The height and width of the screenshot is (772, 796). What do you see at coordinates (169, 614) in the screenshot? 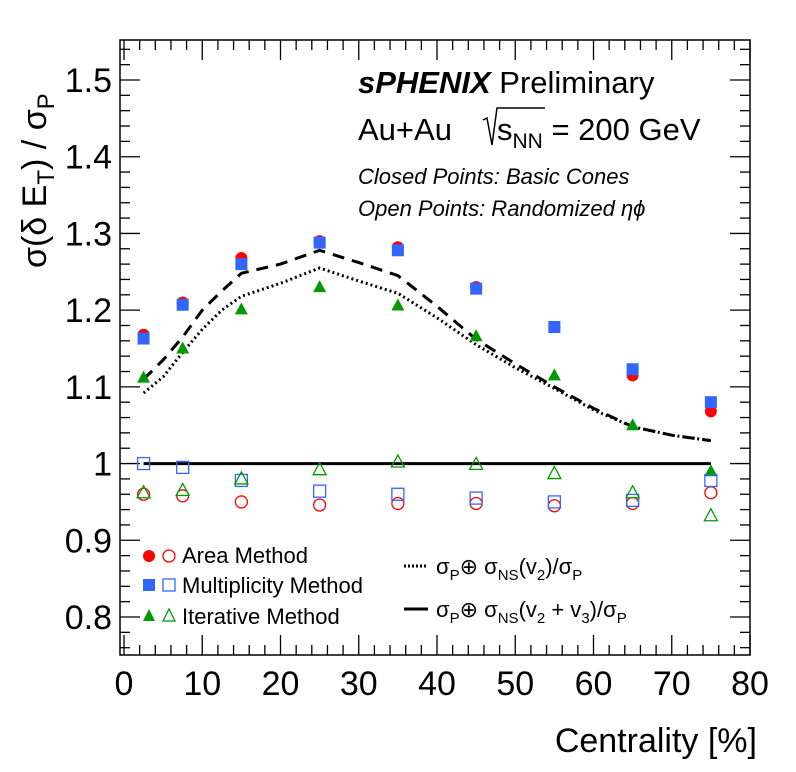
I see `legend-iterative-open-marker` at bounding box center [169, 614].